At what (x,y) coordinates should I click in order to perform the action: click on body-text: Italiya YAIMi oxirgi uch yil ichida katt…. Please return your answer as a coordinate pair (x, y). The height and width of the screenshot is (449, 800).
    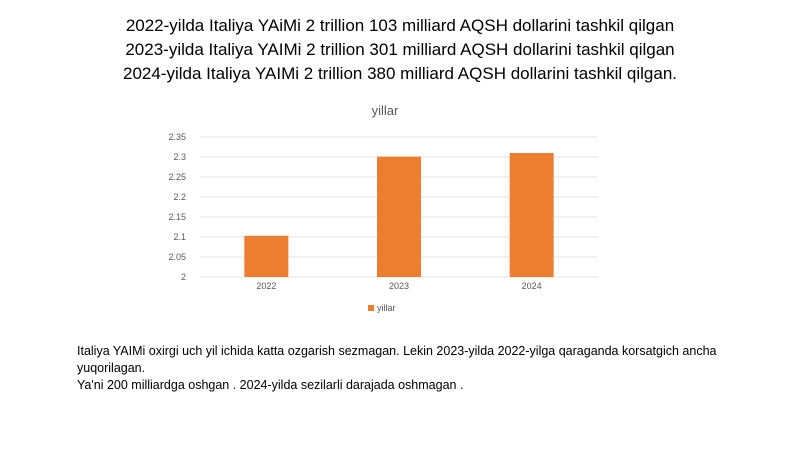
    Looking at the image, I should click on (397, 368).